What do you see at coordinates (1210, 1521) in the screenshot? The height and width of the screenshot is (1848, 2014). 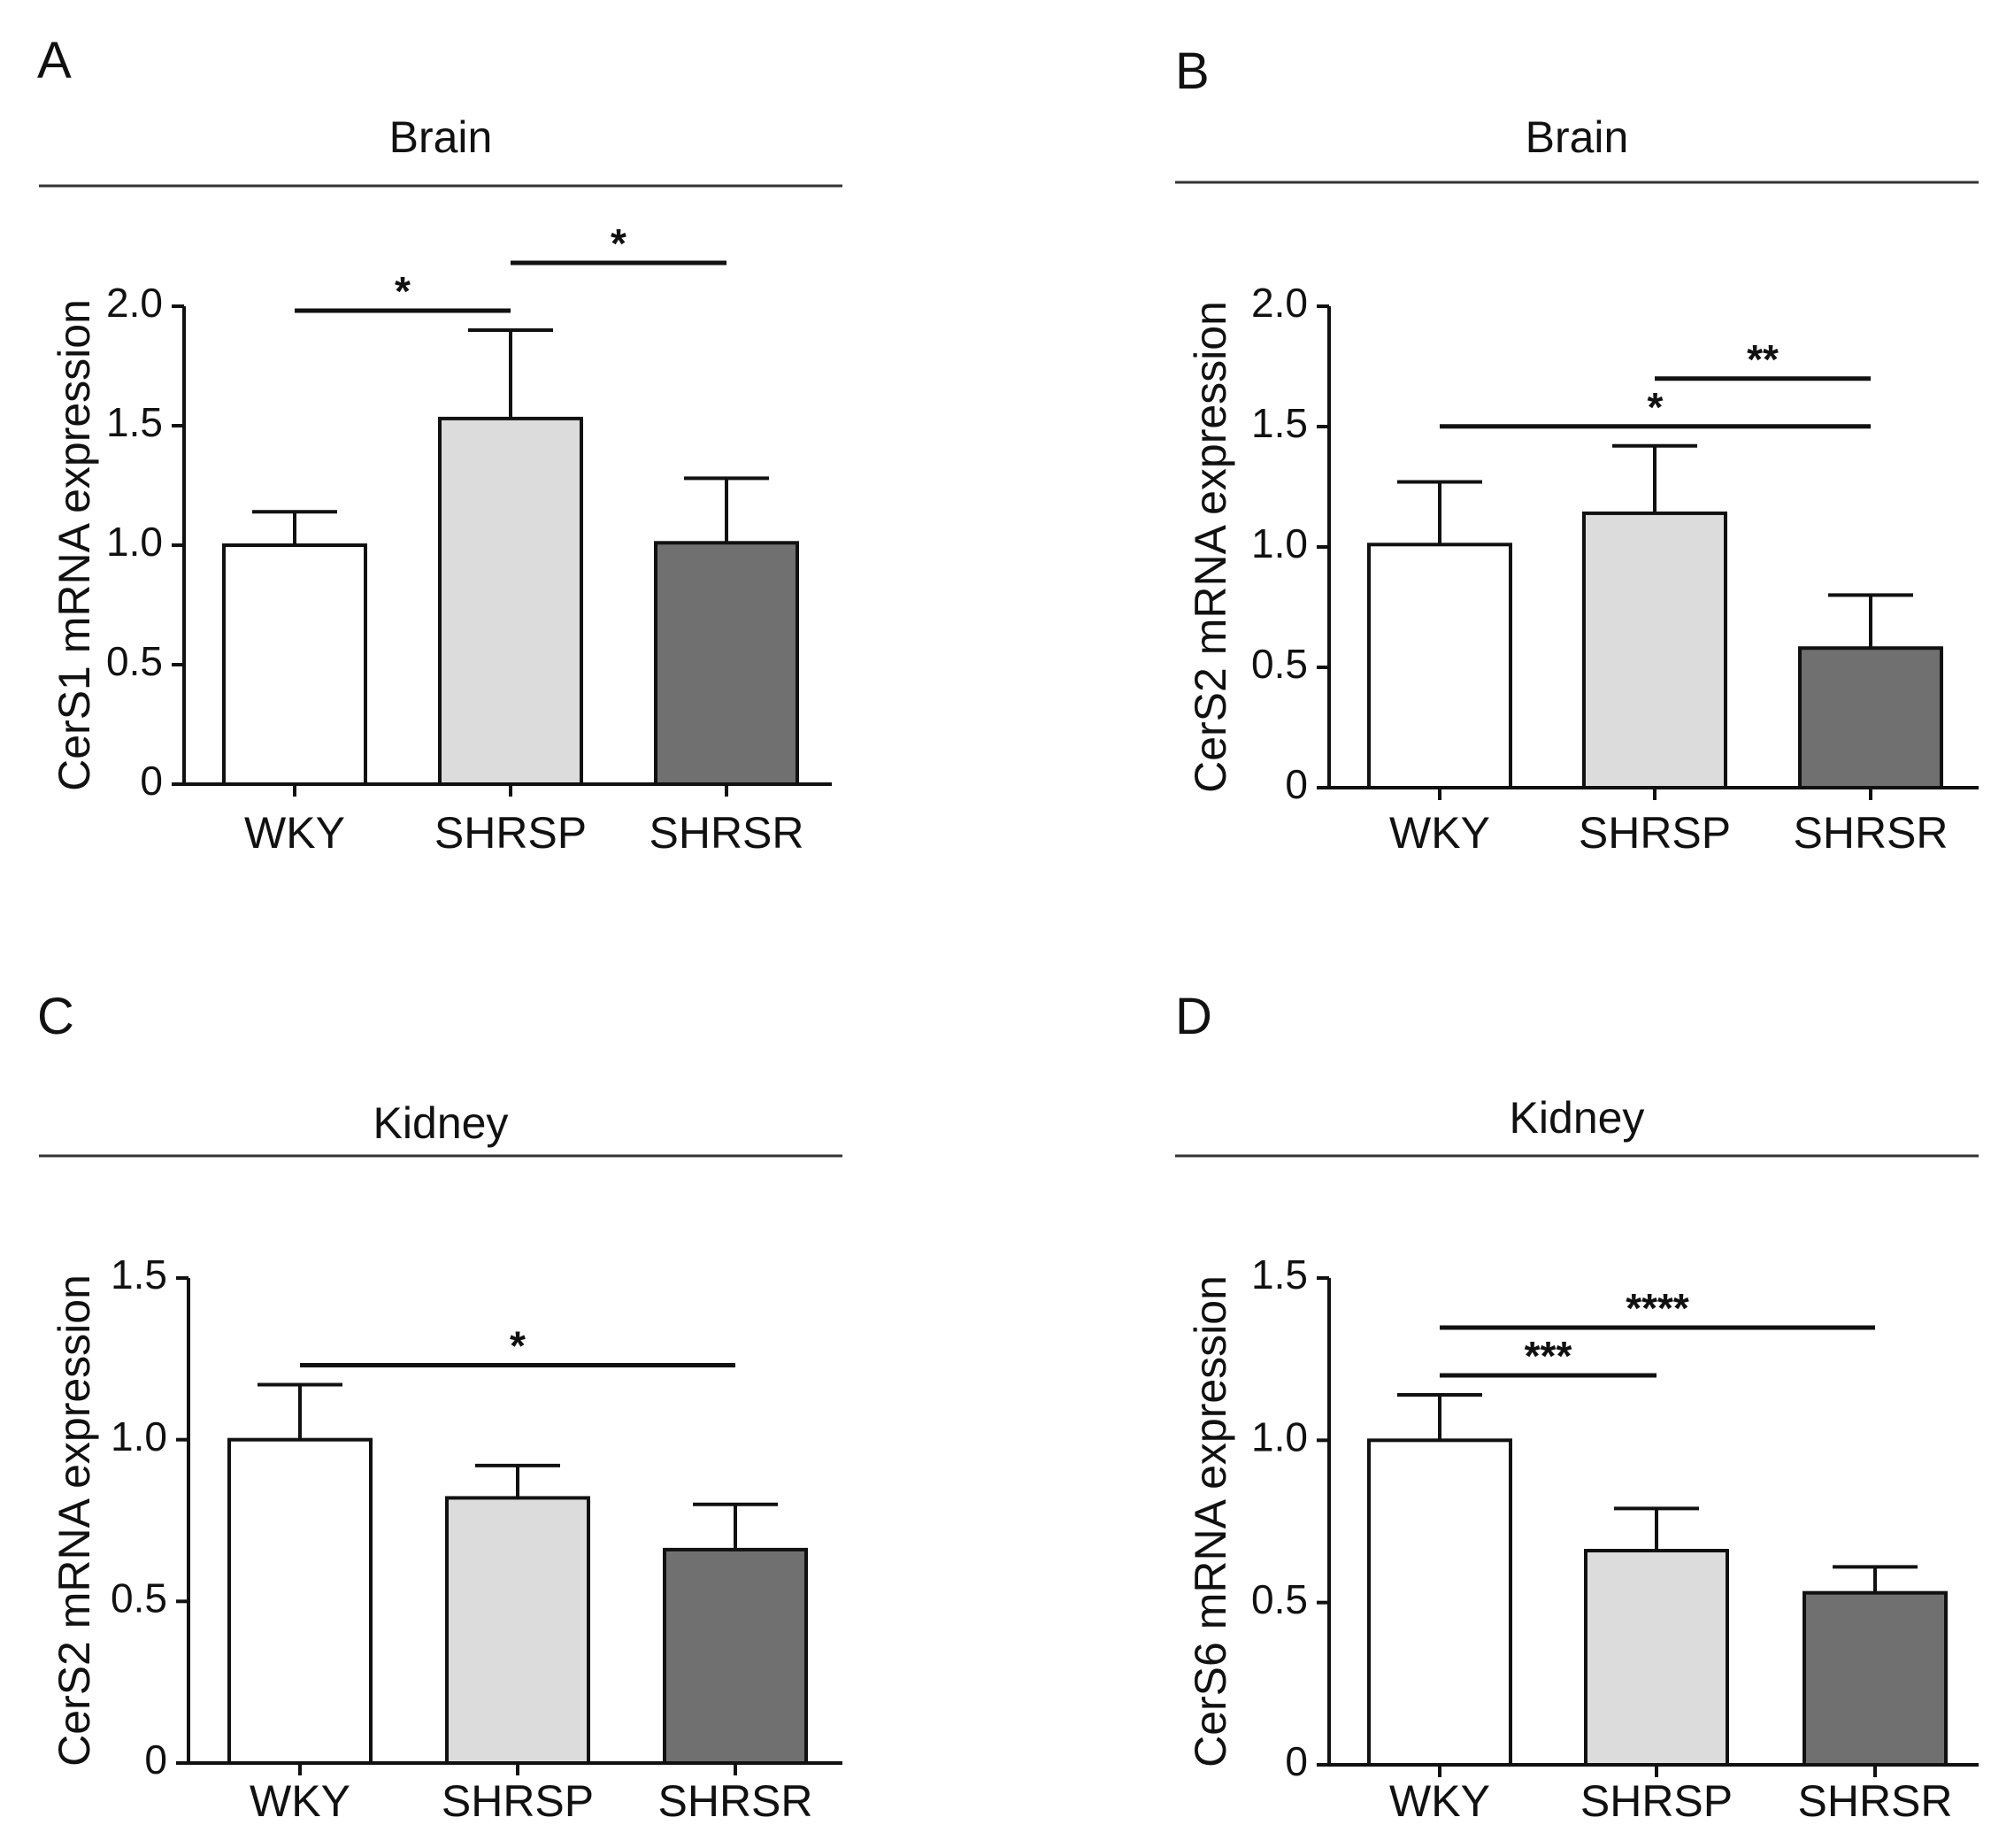 I see `y-axis-label: CerS6 mRNA expression` at bounding box center [1210, 1521].